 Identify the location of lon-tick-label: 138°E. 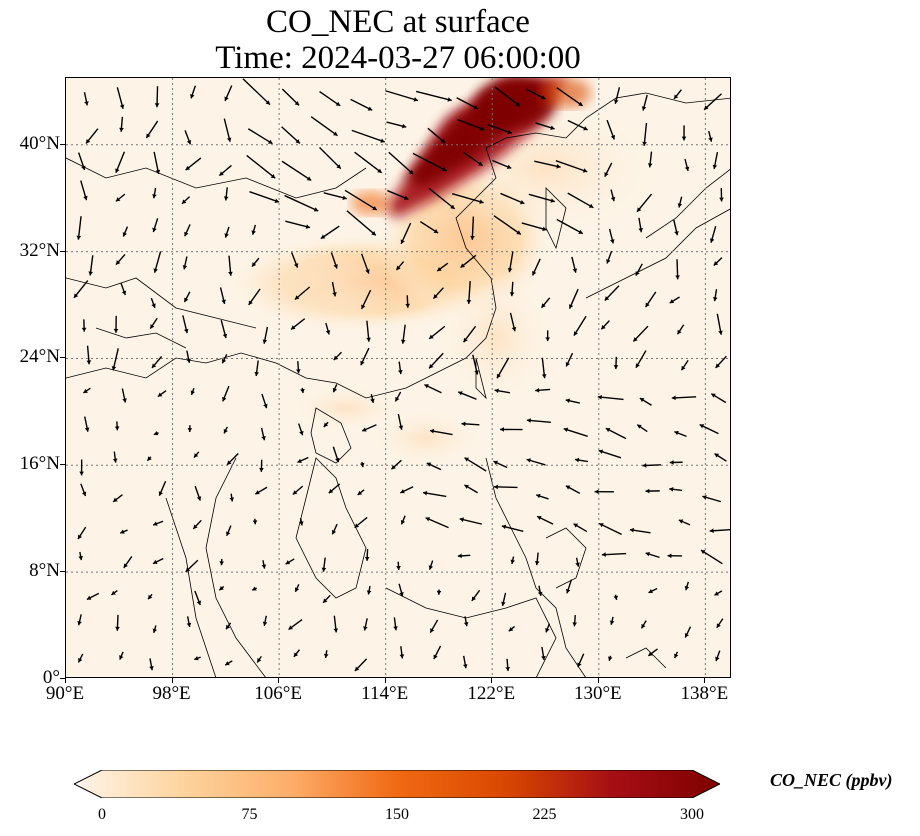
(704, 693).